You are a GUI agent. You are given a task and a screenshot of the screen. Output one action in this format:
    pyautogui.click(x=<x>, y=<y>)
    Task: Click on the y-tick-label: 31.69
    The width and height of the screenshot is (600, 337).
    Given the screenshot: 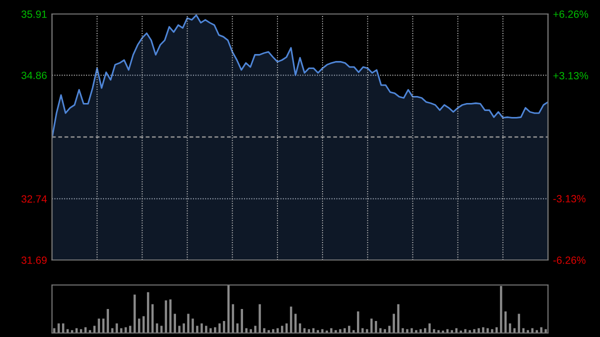 What is the action you would take?
    pyautogui.click(x=34, y=260)
    